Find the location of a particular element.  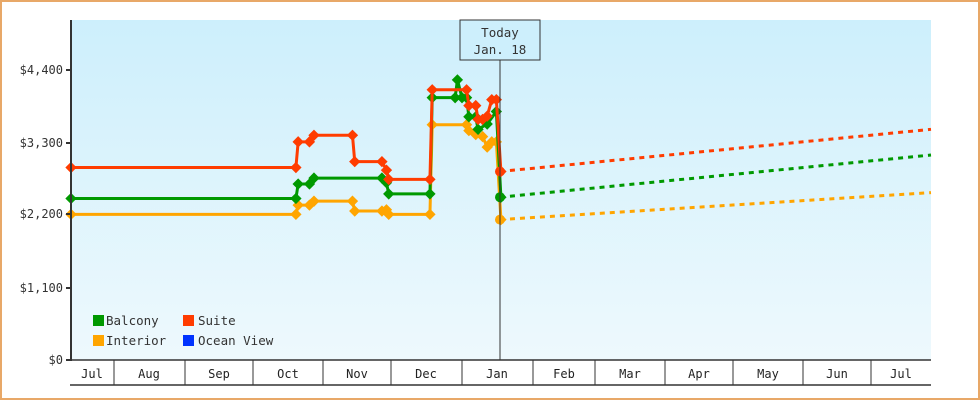

legend-item-suite: Suite is located at coordinates (209, 320).